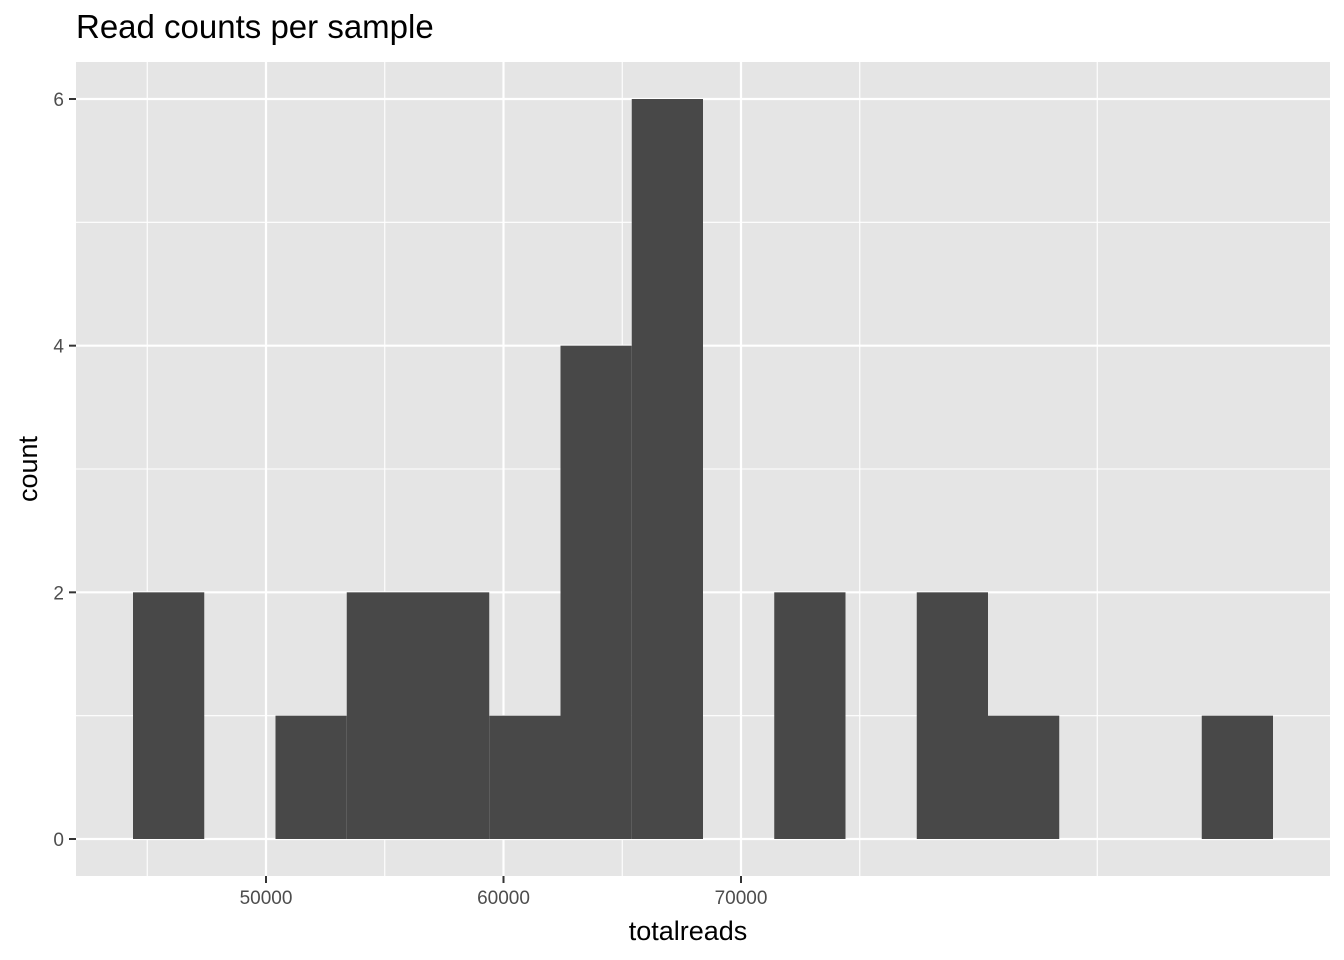 The width and height of the screenshot is (1344, 960). What do you see at coordinates (64, 470) in the screenshot?
I see `y-axis: 0 2 4 6` at bounding box center [64, 470].